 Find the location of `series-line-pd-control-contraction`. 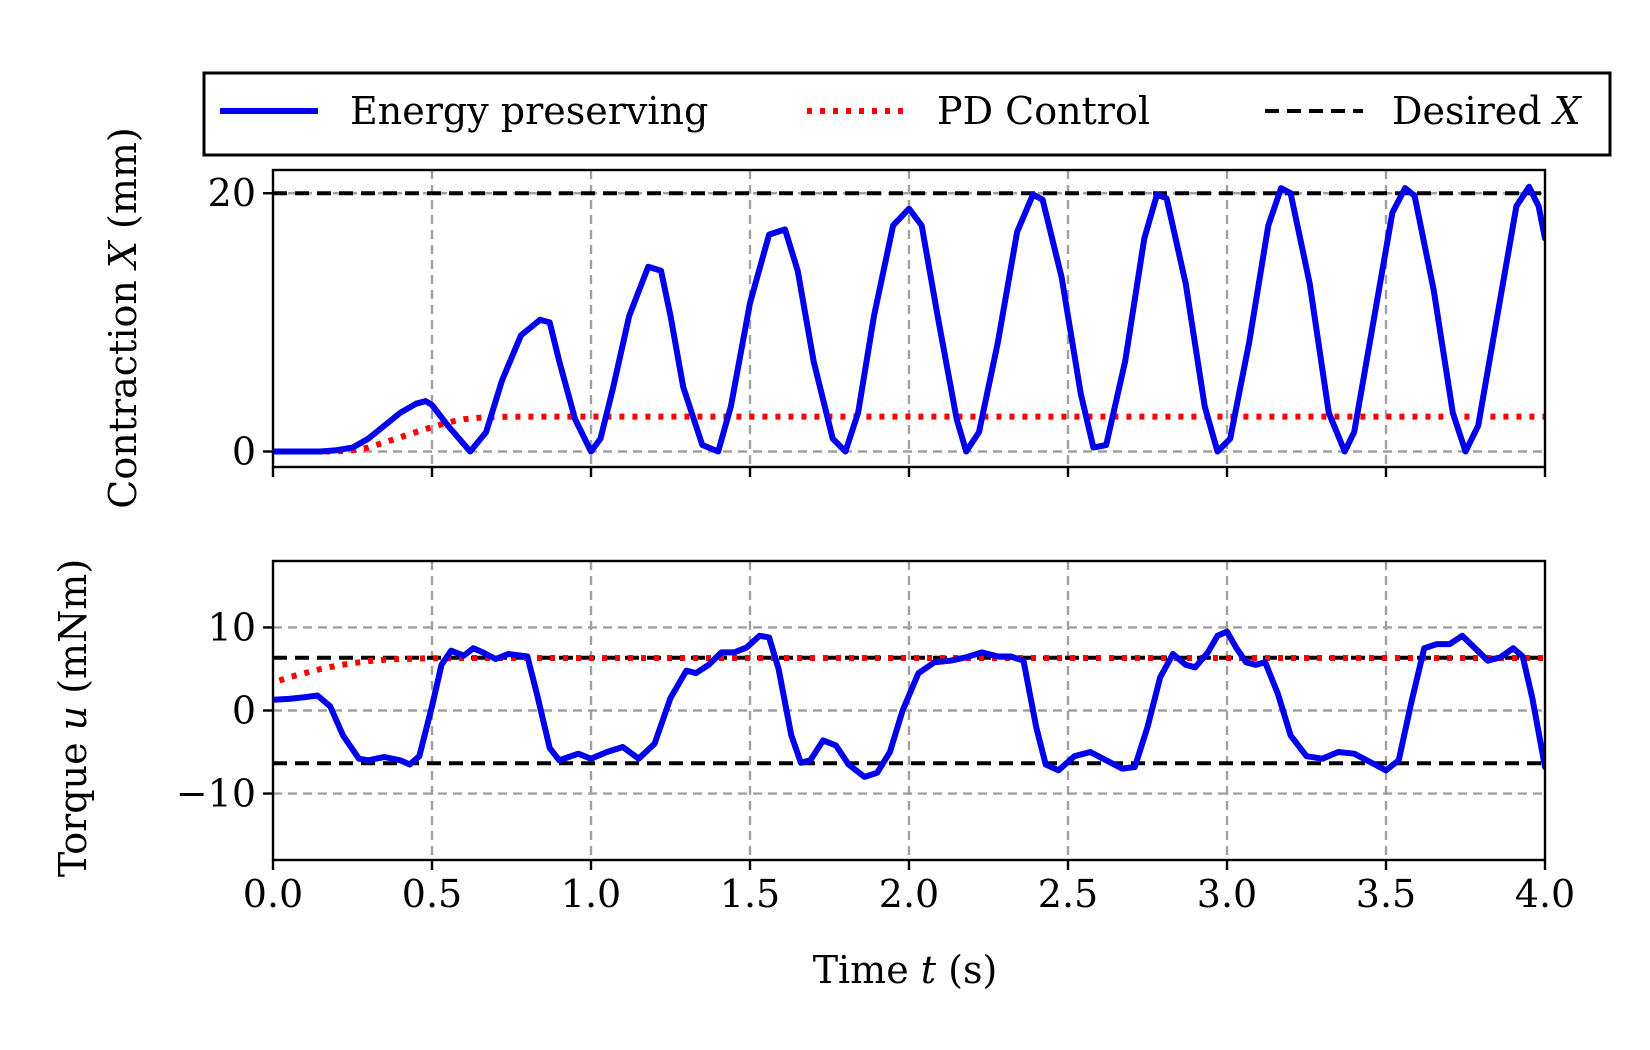

series-line-pd-control-contraction is located at coordinates (909, 434).